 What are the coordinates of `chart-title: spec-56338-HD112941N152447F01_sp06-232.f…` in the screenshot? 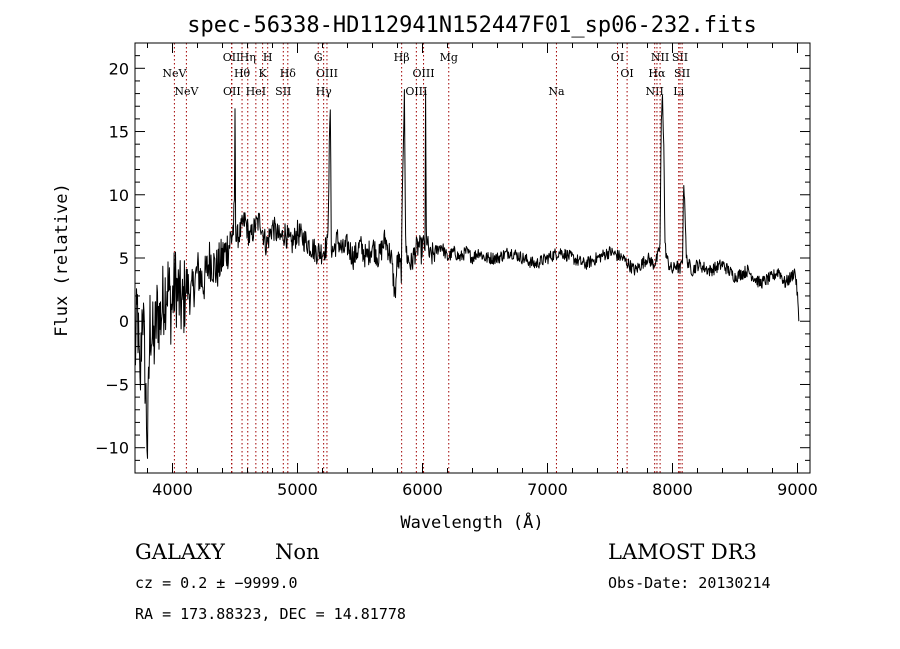 It's located at (472, 25).